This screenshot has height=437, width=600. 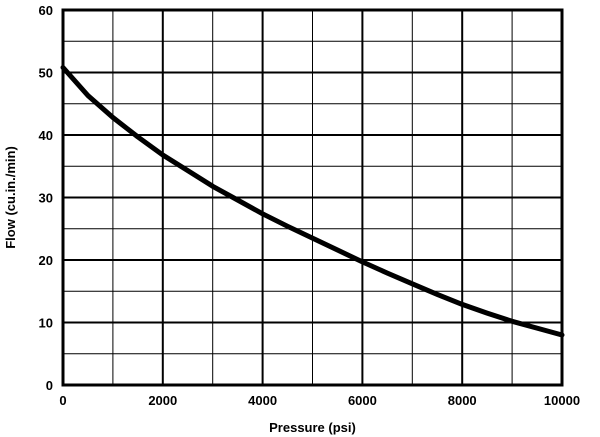 I want to click on y-tick-label: 60, so click(x=46, y=10).